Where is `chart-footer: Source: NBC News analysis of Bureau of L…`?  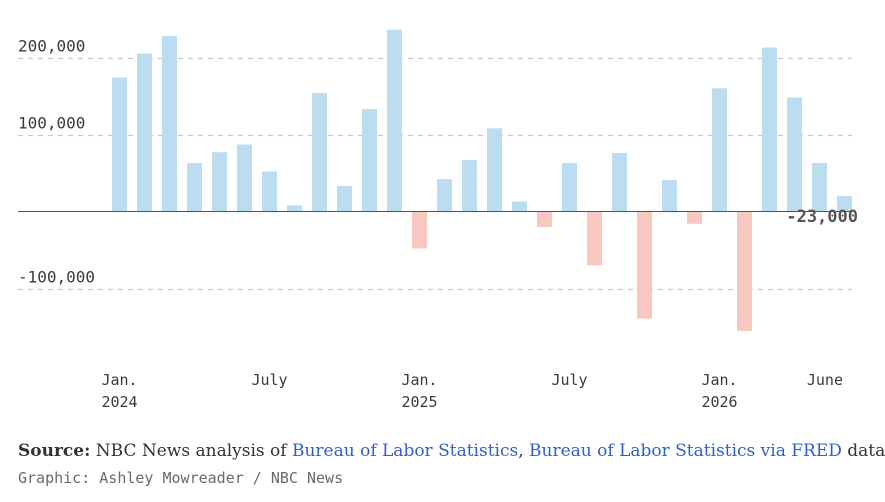 chart-footer: Source: NBC News analysis of Bureau of L… is located at coordinates (451, 464).